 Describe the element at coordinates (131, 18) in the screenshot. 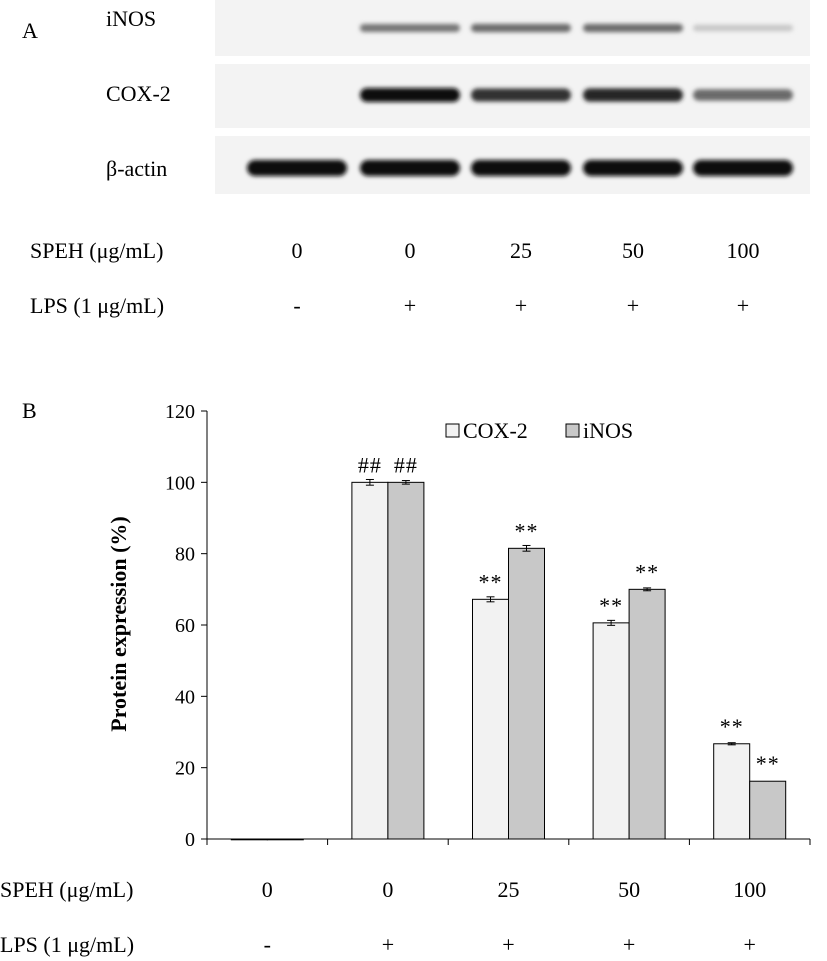

I see `blot-row-label: iNOS` at that location.